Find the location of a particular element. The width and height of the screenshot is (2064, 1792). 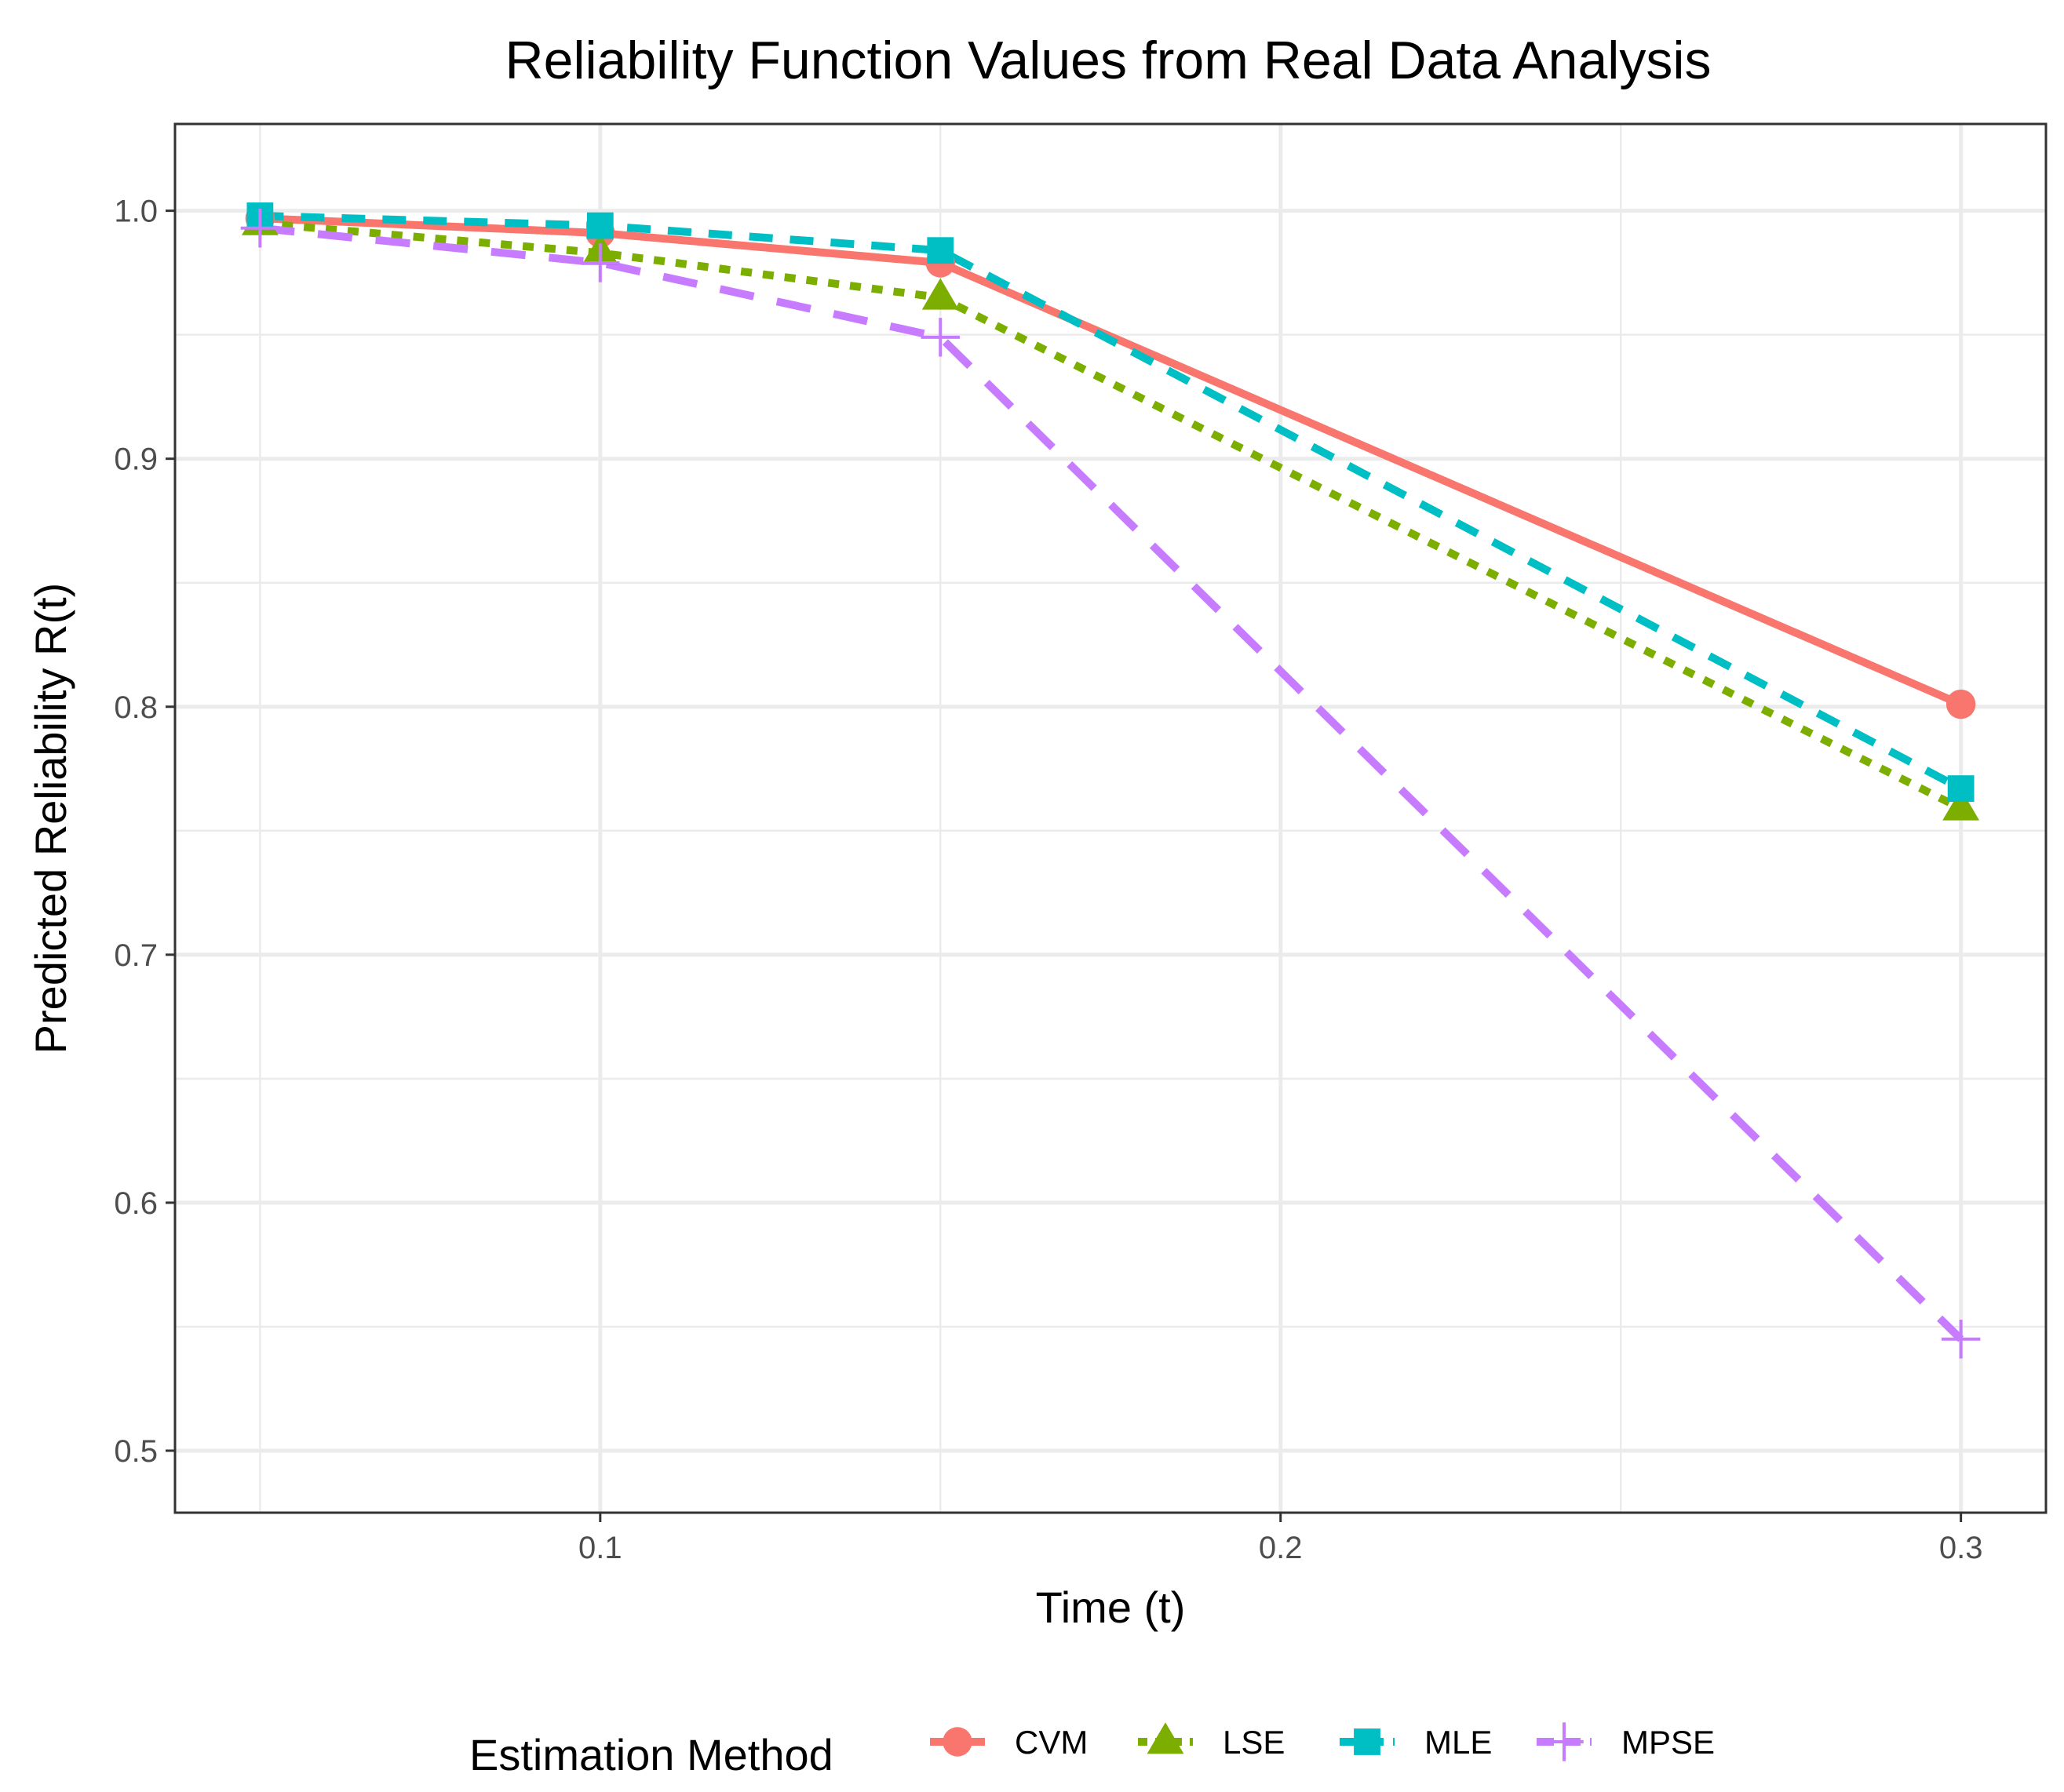

x-tick-label: 0.1 is located at coordinates (600, 1548).